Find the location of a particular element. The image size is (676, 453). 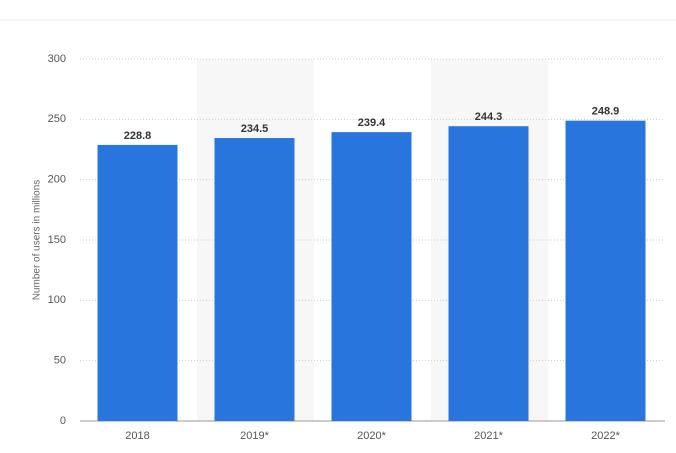

value-label: 248.9 is located at coordinates (606, 112).